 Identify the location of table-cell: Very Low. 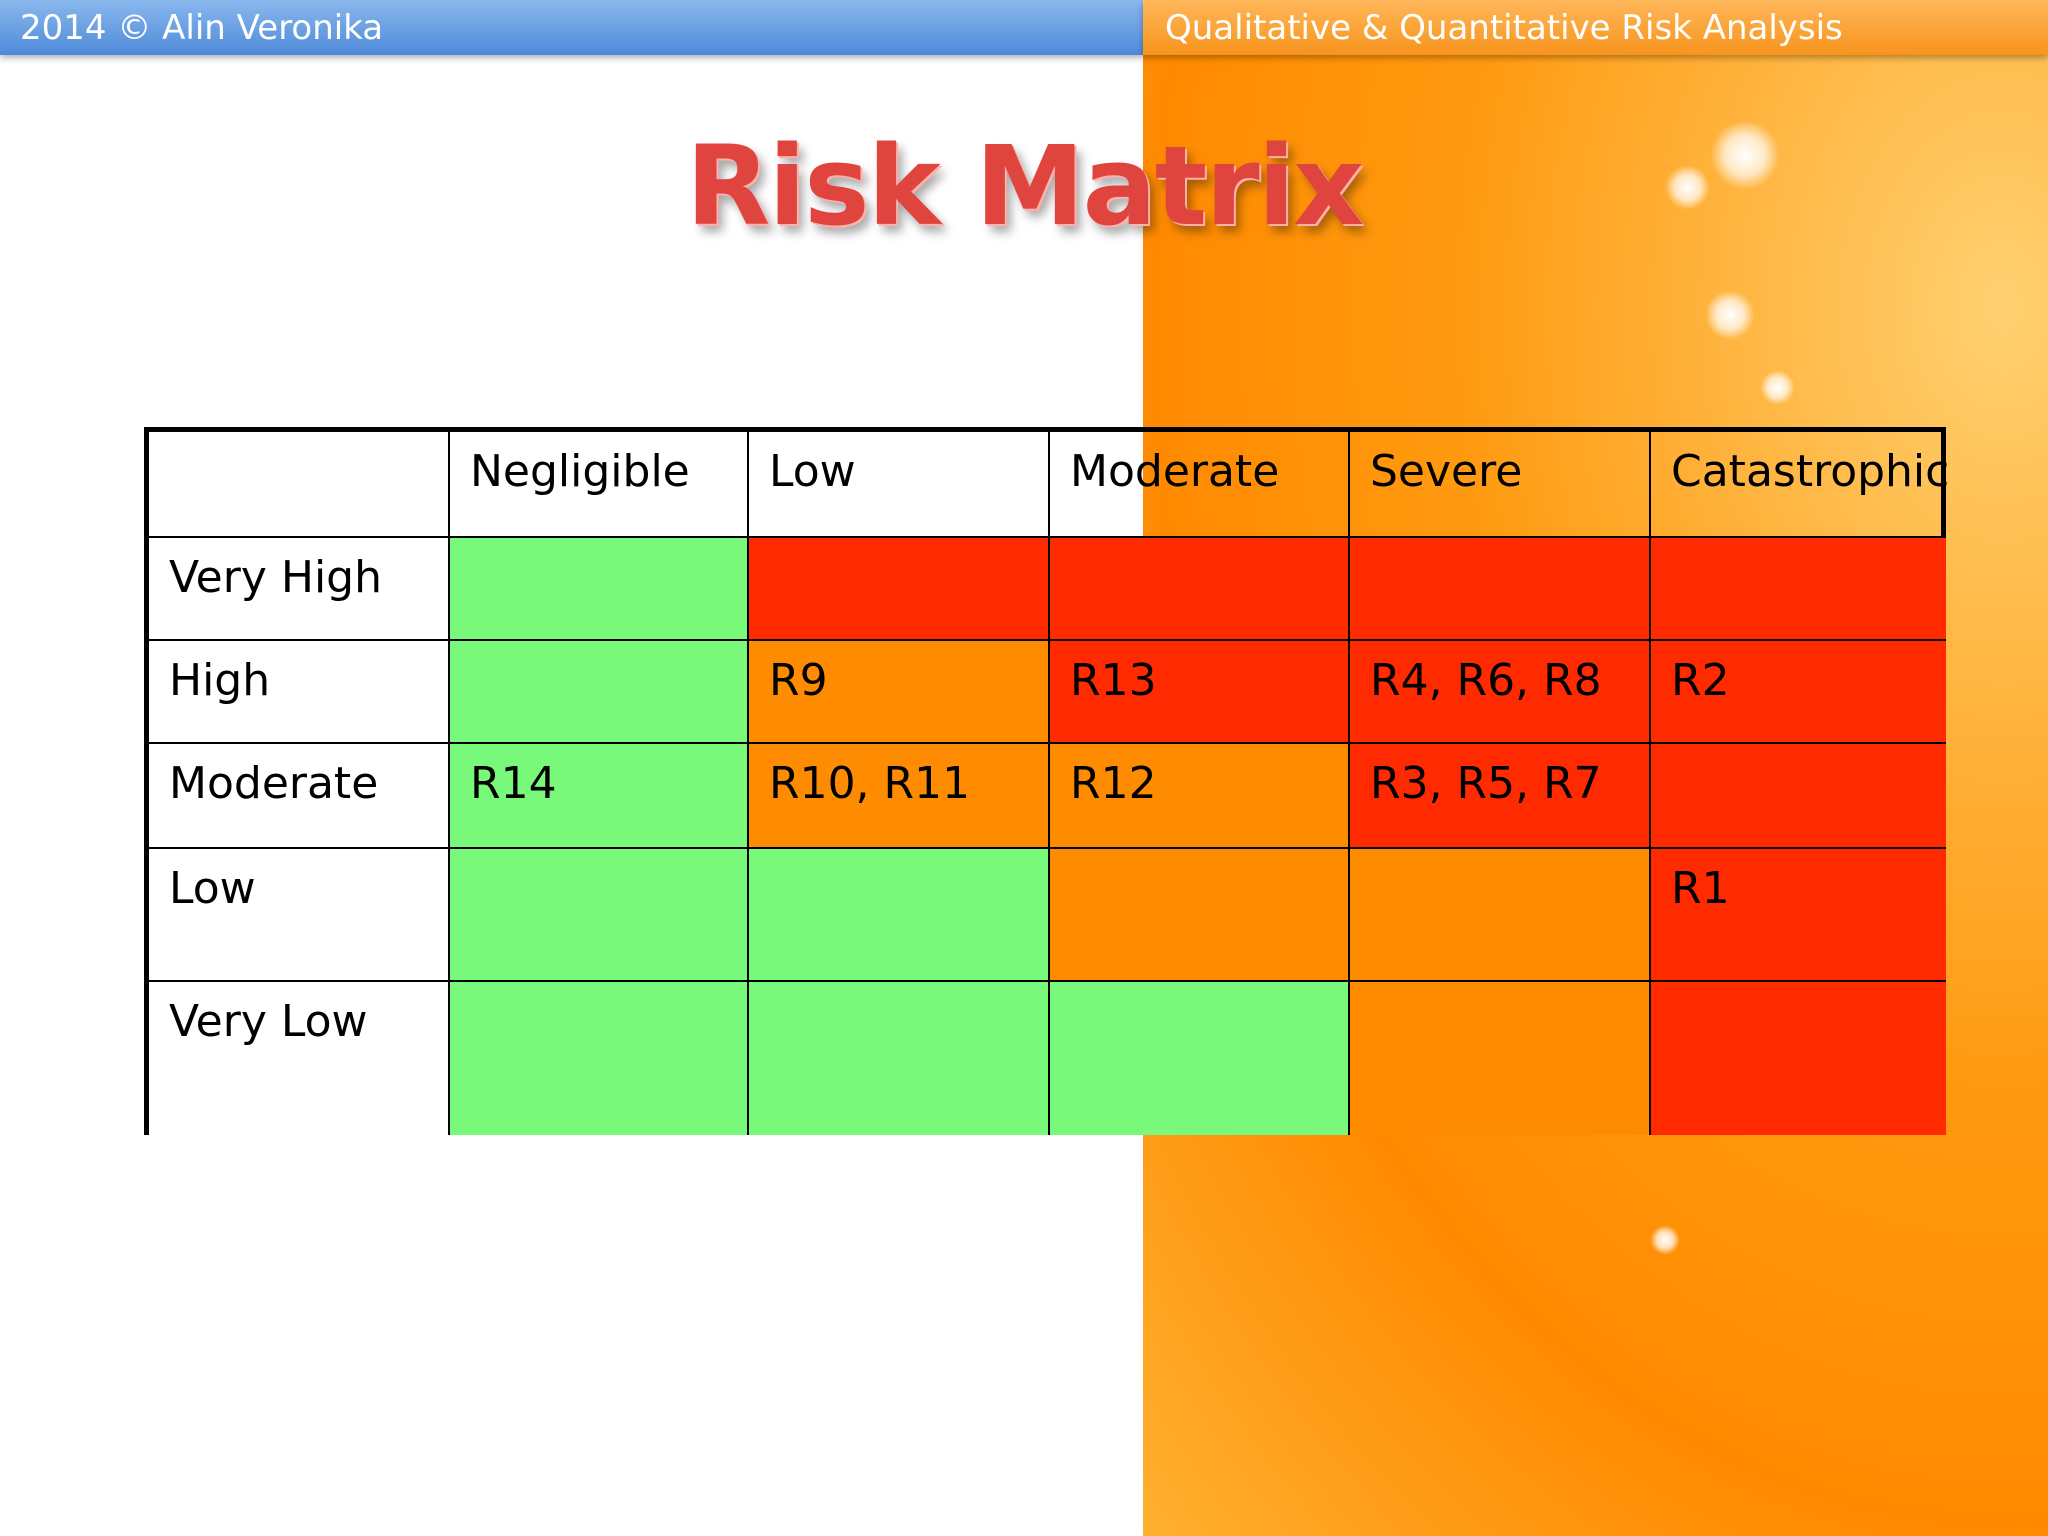
(299, 1058).